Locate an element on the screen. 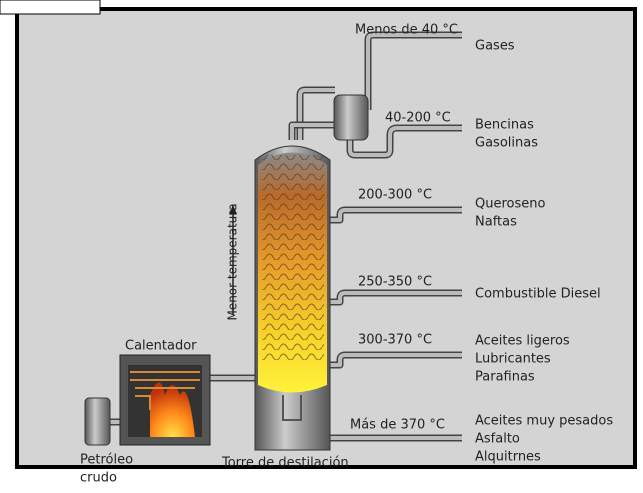  crude-label: Petróleo is located at coordinates (106, 460).